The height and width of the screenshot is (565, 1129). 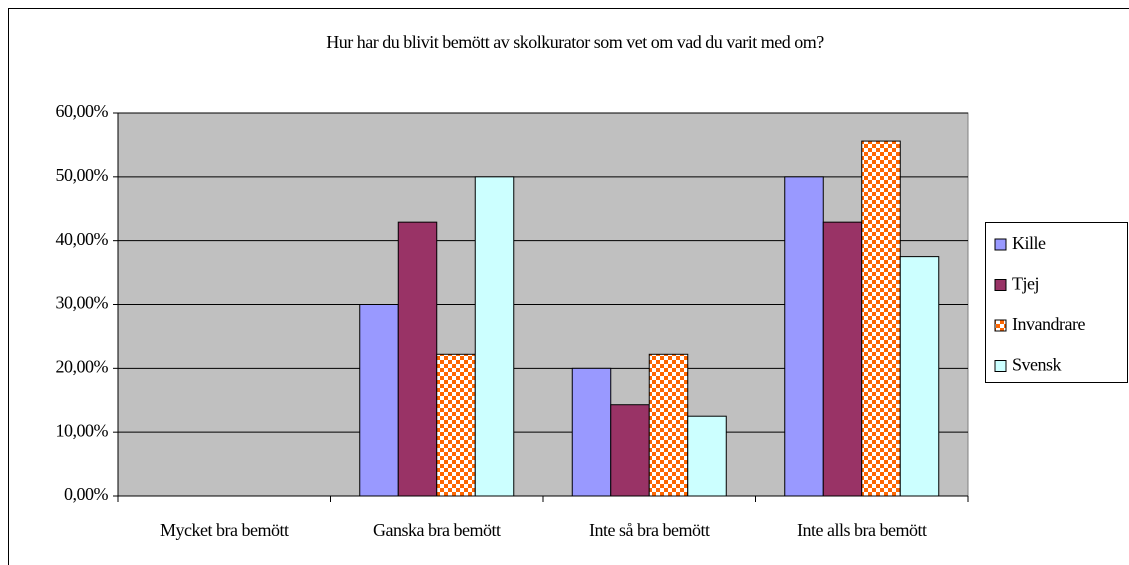 What do you see at coordinates (224, 530) in the screenshot?
I see `x-tick-label: Mycket bra bemött` at bounding box center [224, 530].